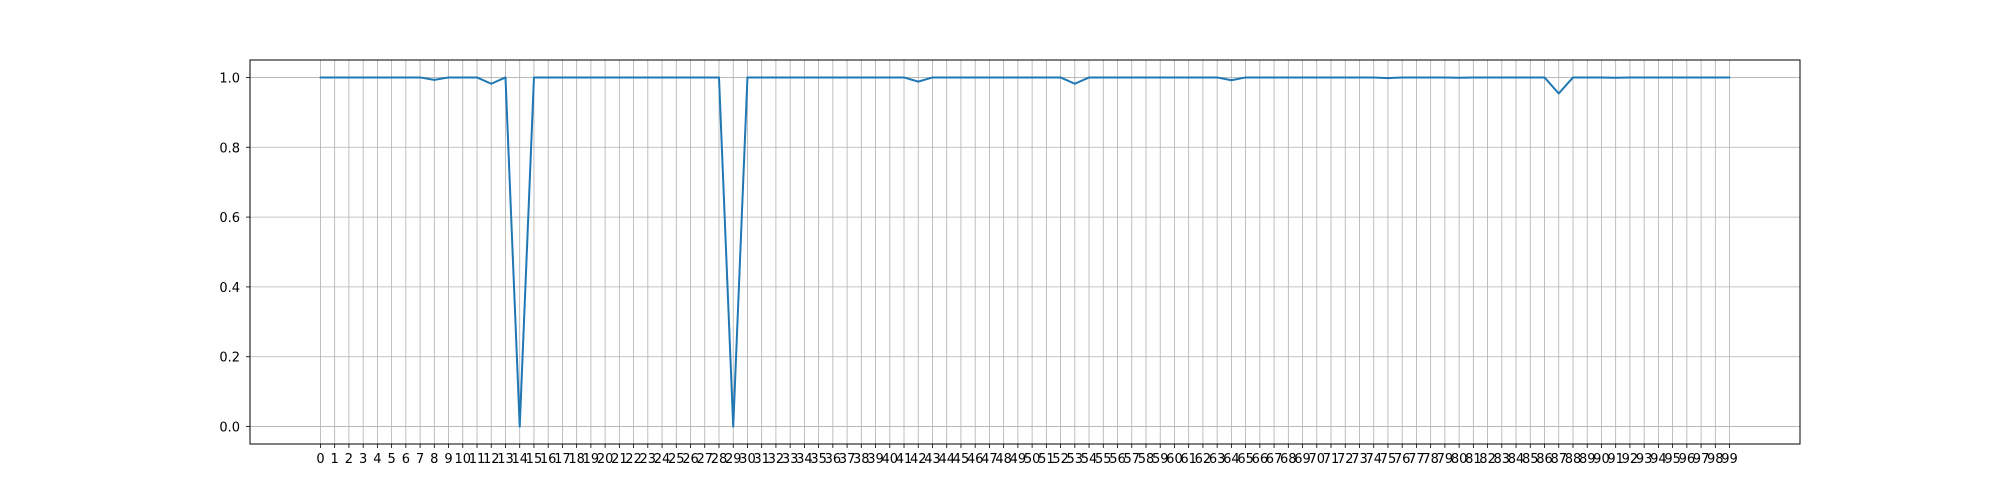  What do you see at coordinates (1601, 459) in the screenshot?
I see `x-tick-label: 90` at bounding box center [1601, 459].